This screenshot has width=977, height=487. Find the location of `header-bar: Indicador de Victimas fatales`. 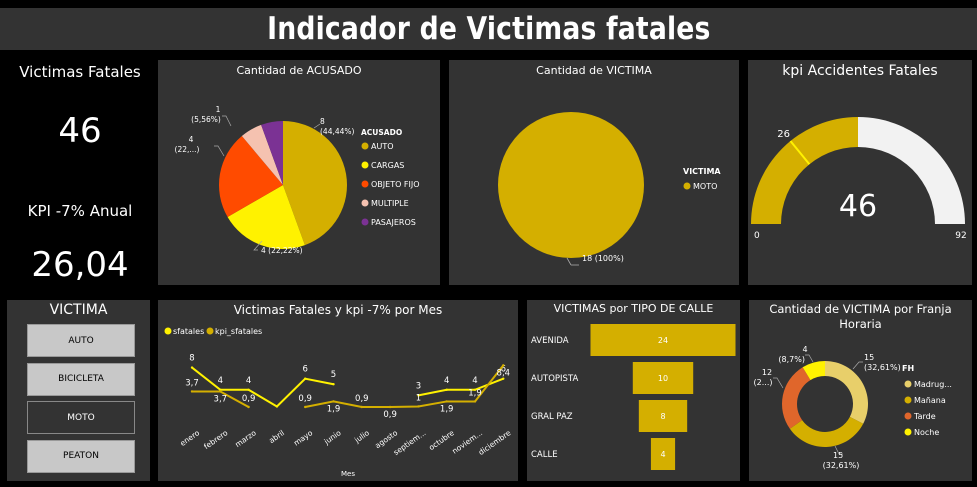

header-bar: Indicador de Victimas fatales is located at coordinates (488, 29).